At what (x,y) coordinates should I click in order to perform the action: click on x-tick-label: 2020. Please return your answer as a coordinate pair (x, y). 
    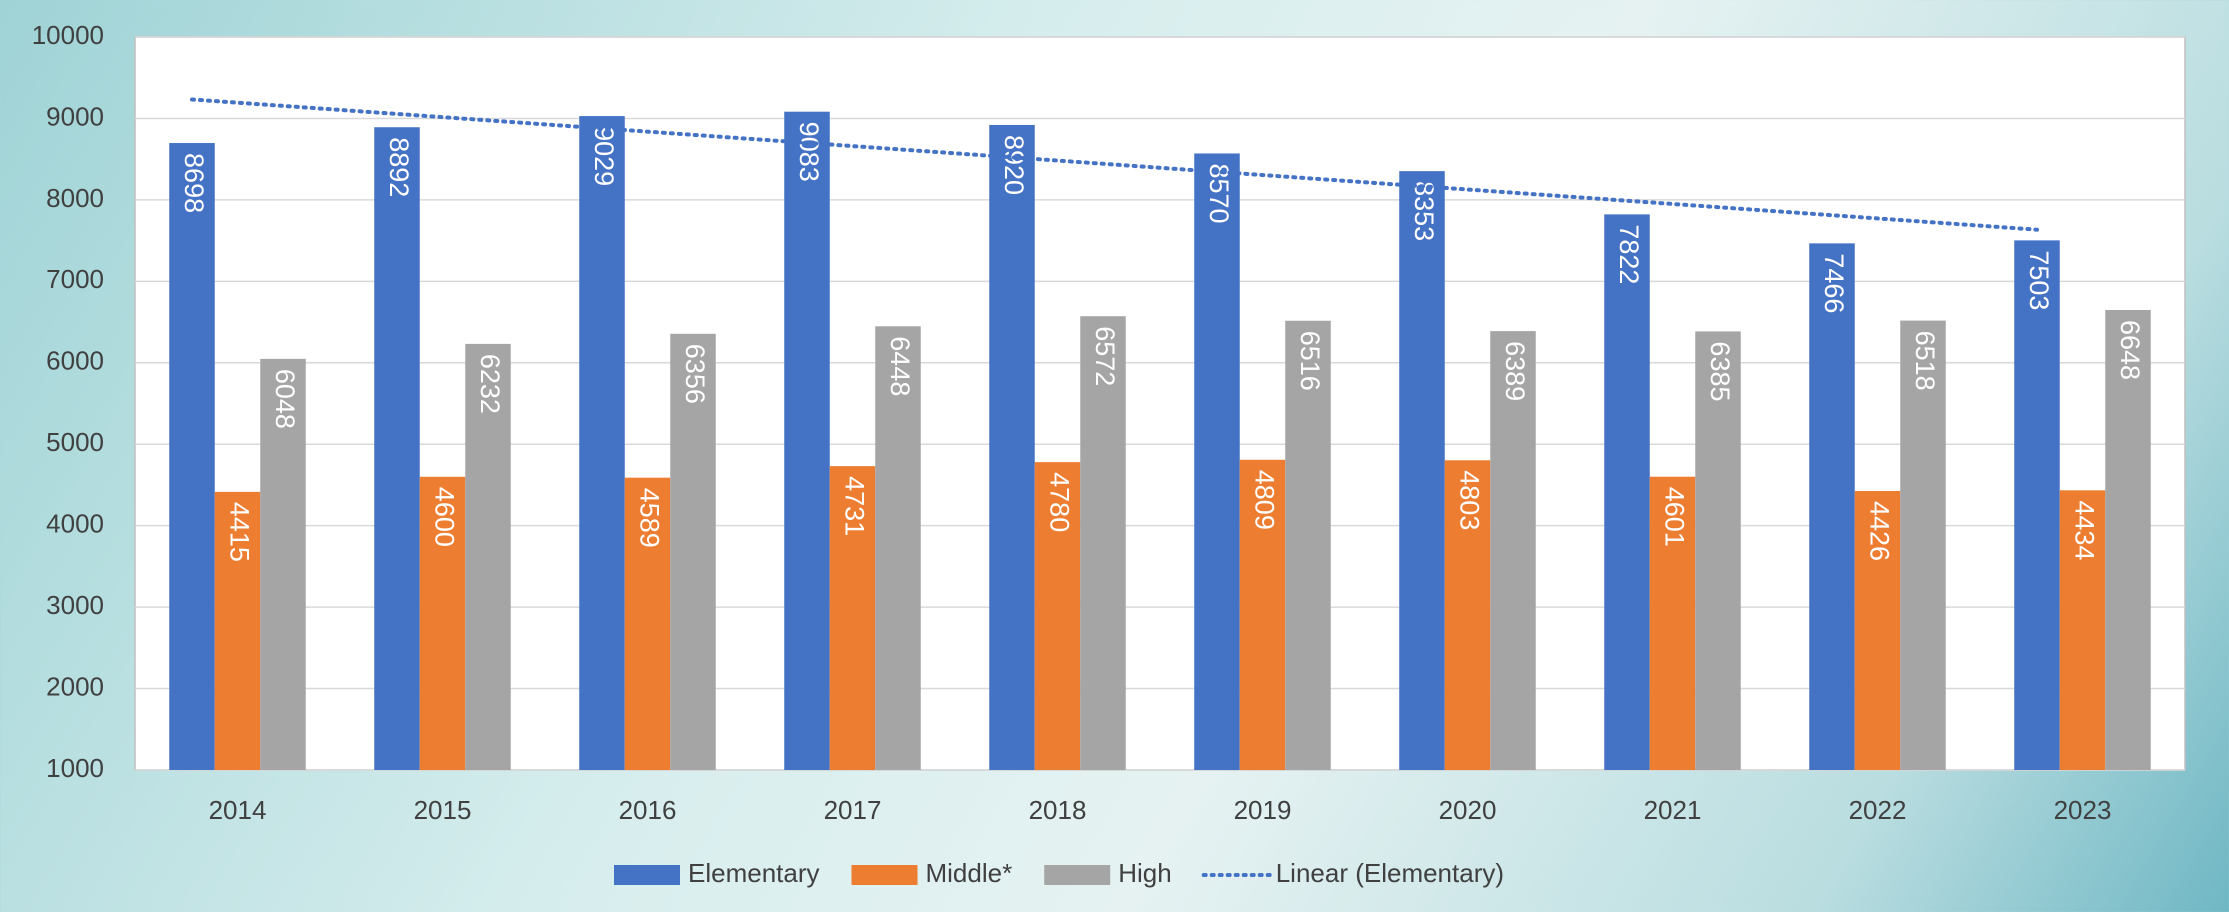
    Looking at the image, I should click on (1468, 810).